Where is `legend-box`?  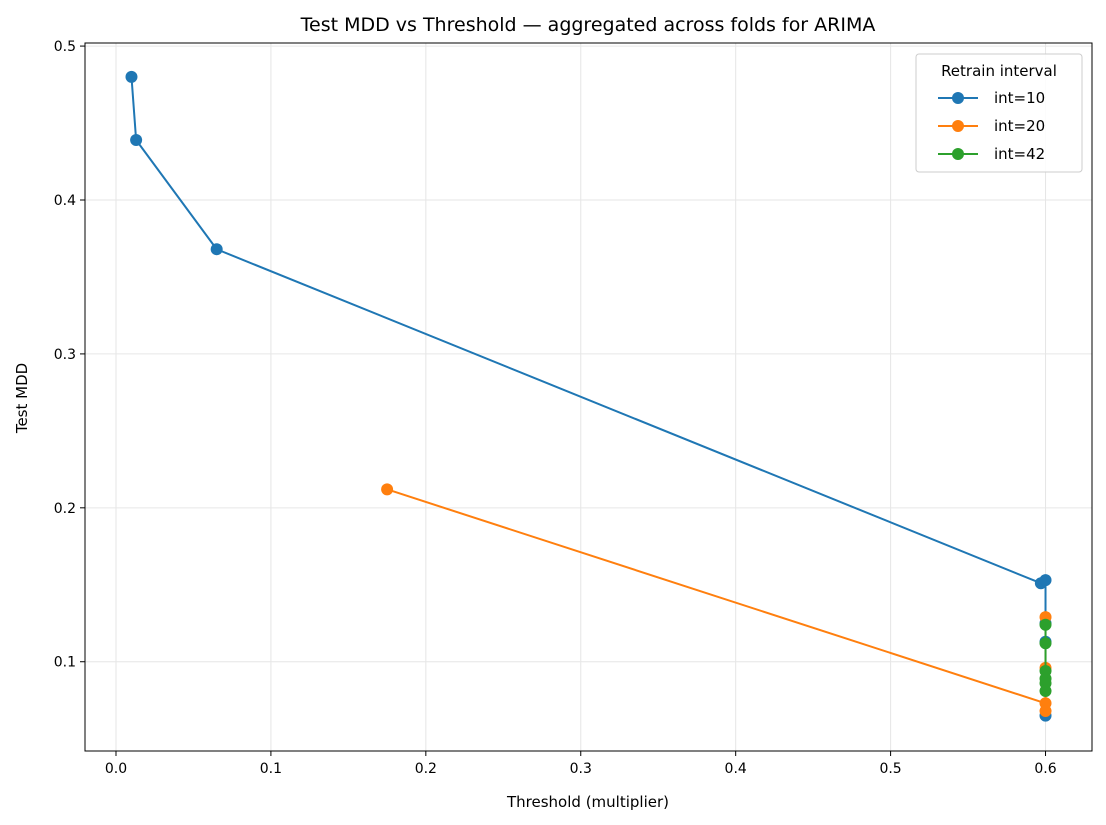
legend-box is located at coordinates (999, 113).